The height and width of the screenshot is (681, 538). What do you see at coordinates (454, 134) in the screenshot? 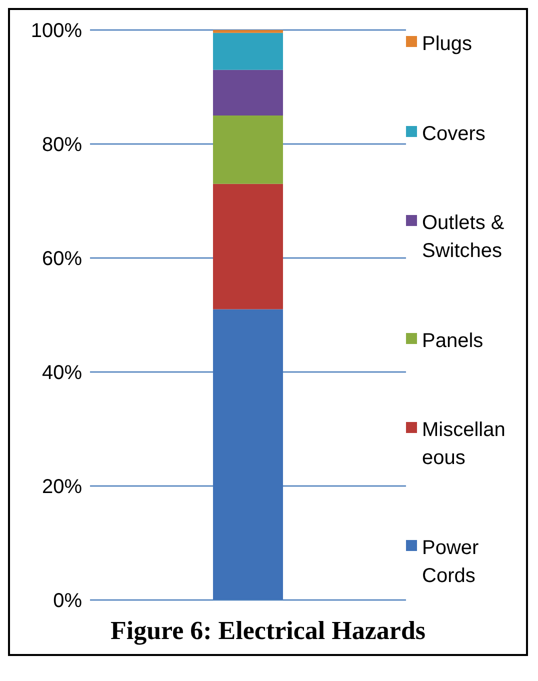
I see `legend-label: Covers` at bounding box center [454, 134].